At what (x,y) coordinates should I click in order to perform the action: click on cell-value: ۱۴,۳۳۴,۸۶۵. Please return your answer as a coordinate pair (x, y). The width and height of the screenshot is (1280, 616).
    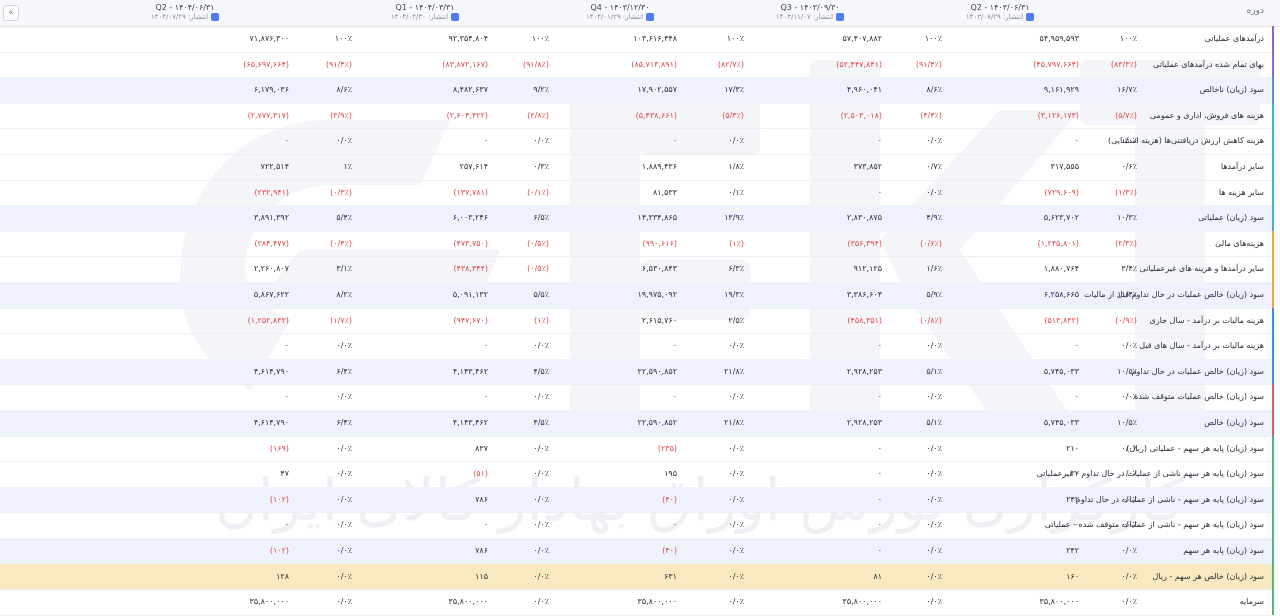
    Looking at the image, I should click on (657, 218).